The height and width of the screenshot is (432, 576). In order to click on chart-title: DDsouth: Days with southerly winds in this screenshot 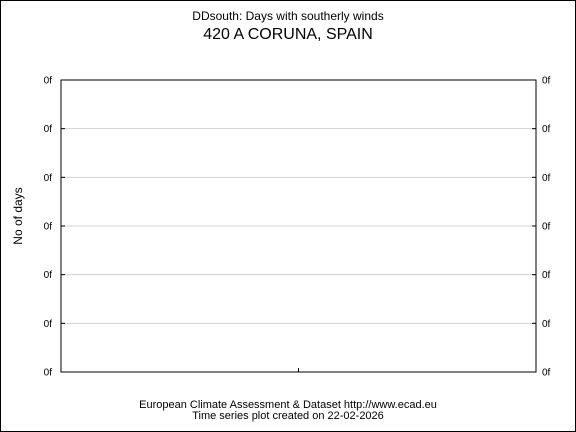, I will do `click(288, 16)`.